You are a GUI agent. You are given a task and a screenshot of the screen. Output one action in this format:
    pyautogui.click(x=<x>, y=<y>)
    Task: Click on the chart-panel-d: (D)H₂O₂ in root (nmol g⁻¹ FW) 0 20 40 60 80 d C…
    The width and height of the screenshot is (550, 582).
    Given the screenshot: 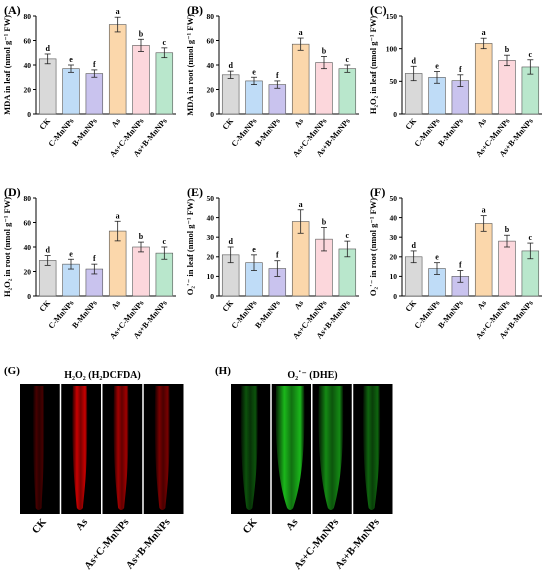 What is the action you would take?
    pyautogui.click(x=89, y=263)
    